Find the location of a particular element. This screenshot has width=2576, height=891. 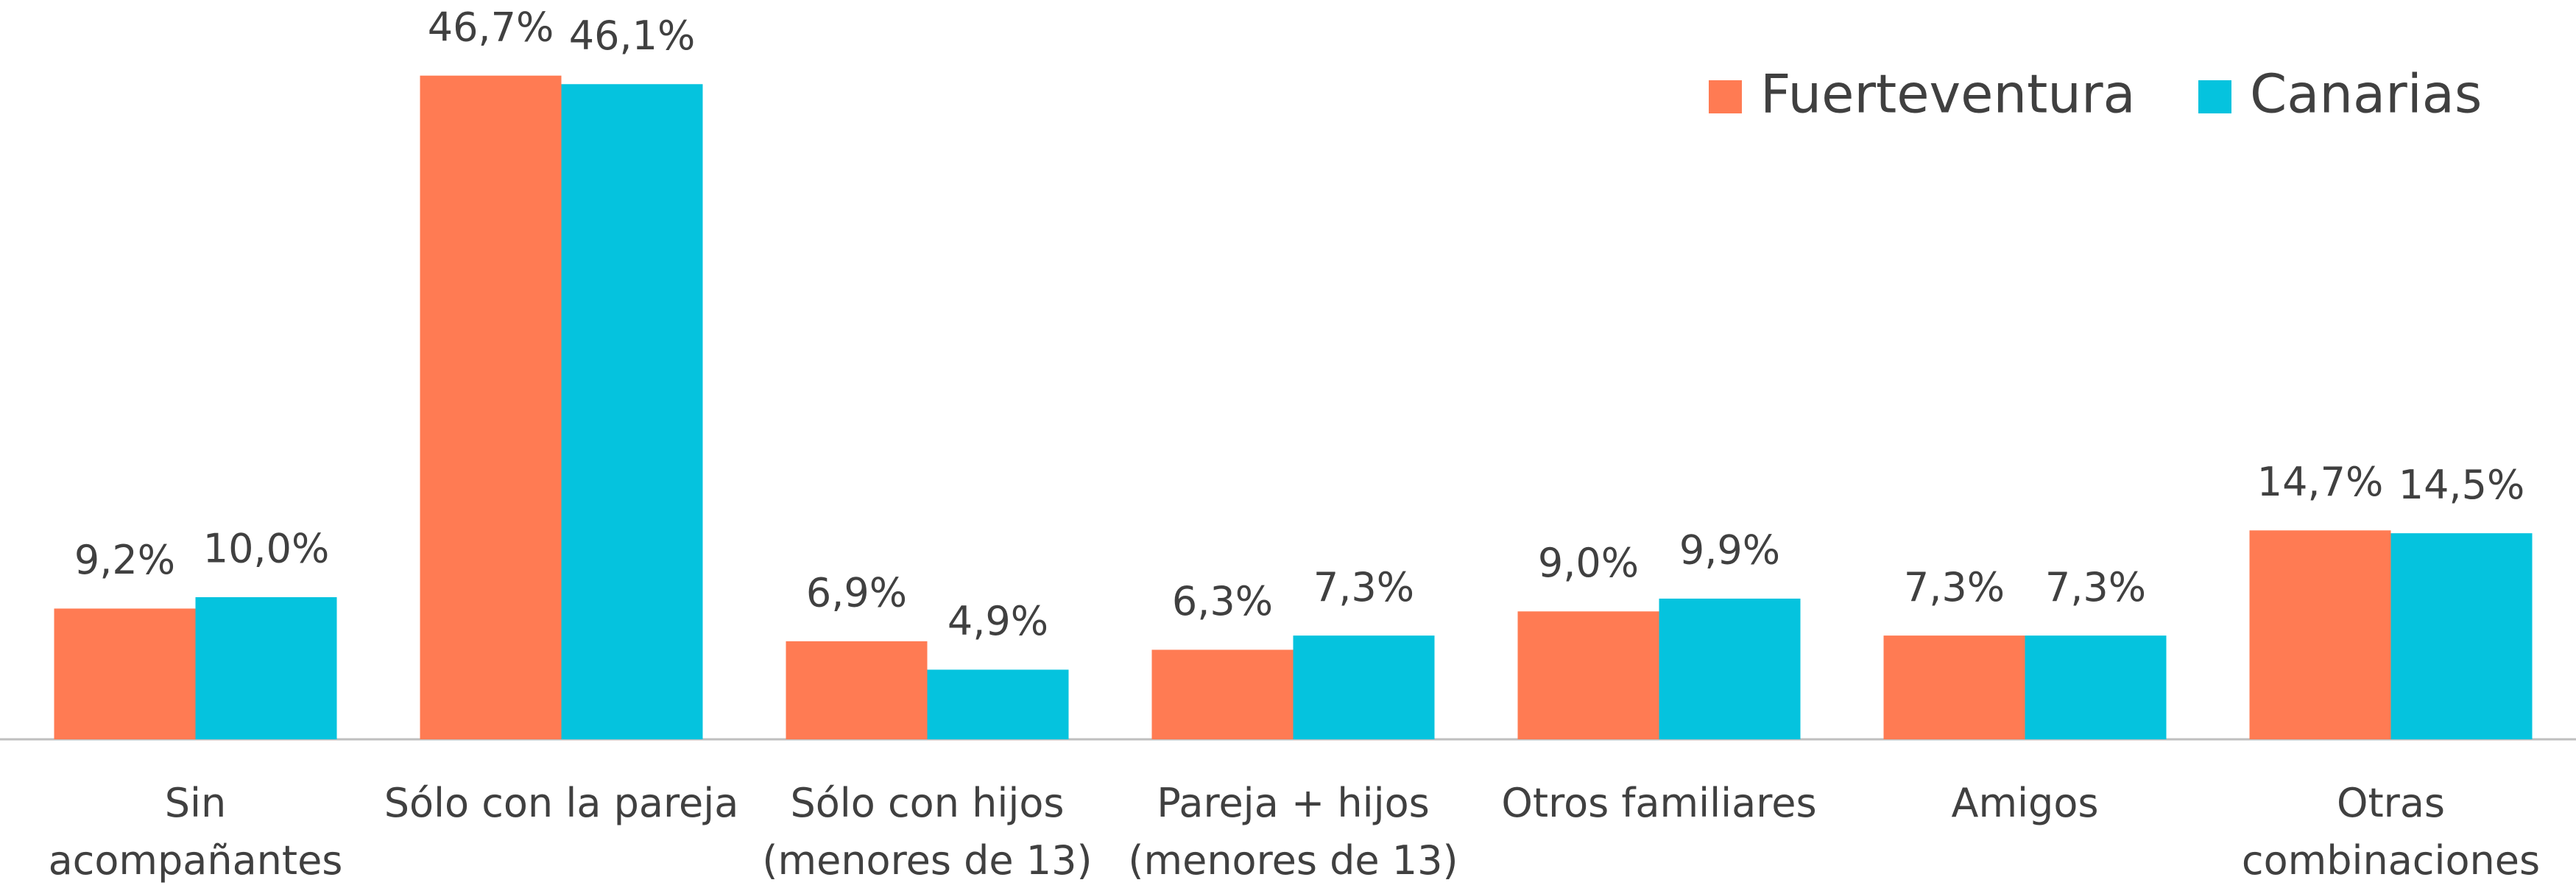

x-tick-label: Otros familiares is located at coordinates (1659, 803).